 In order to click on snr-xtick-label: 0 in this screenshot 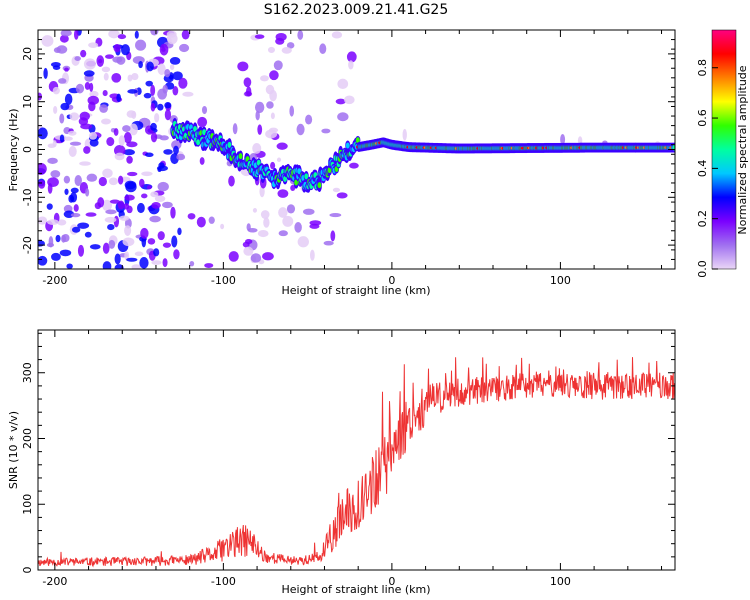, I will do `click(391, 581)`.